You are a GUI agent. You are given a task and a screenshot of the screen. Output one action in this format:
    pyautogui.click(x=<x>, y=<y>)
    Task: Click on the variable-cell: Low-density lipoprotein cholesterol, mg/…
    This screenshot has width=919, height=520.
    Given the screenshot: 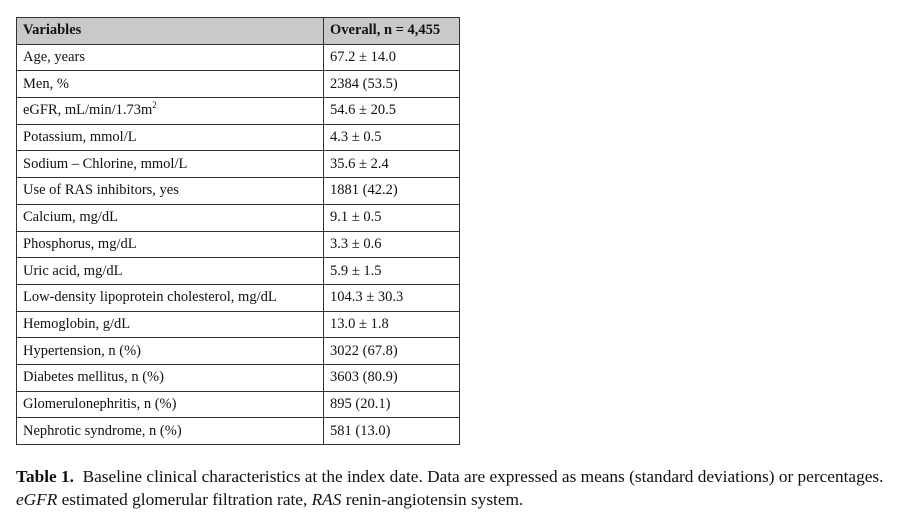 What is the action you would take?
    pyautogui.click(x=170, y=297)
    